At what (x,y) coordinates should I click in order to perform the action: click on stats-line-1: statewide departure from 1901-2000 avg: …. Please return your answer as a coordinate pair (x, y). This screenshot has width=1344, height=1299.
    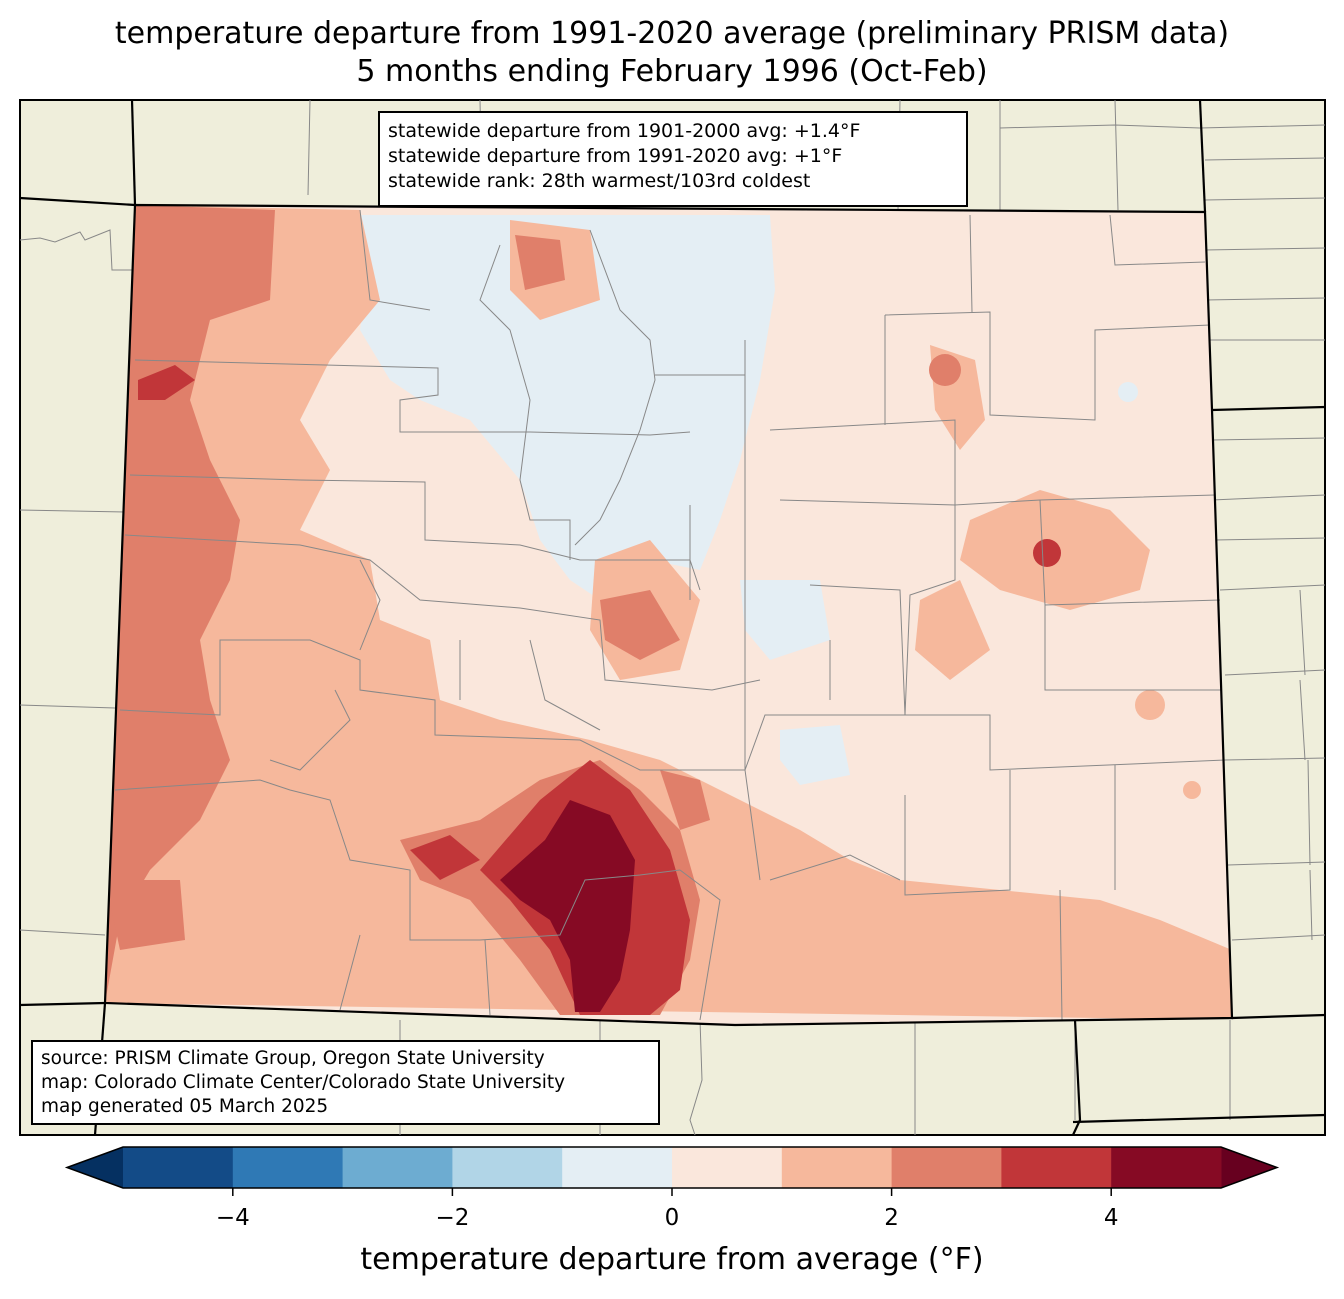
    Looking at the image, I should click on (624, 131).